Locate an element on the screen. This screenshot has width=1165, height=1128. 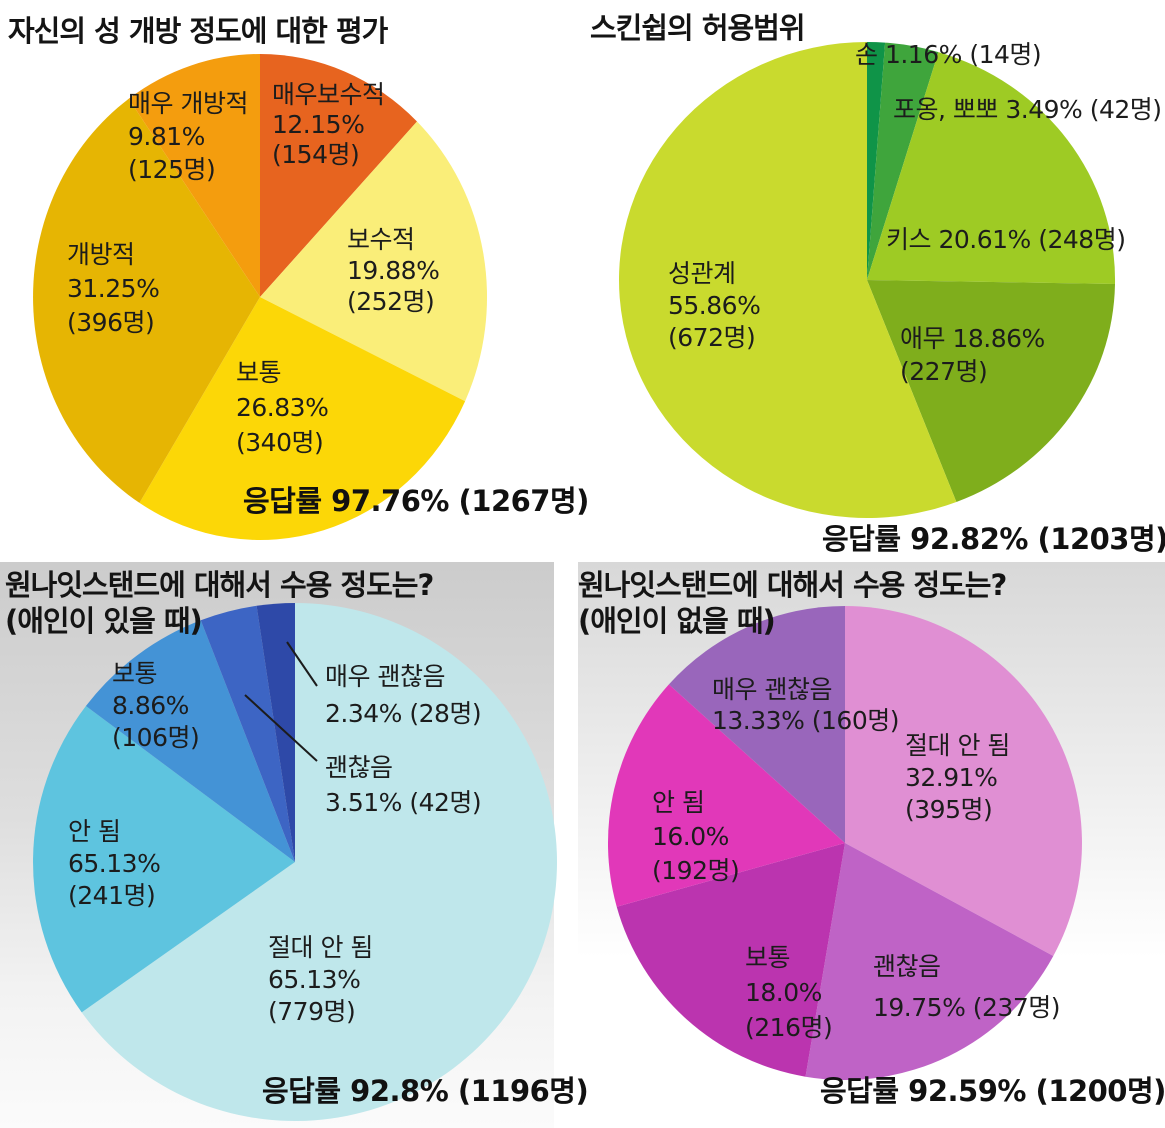
chart4-label-very-ok: 매우 괜찮음 13.33% (160명) is located at coordinates (806, 705).